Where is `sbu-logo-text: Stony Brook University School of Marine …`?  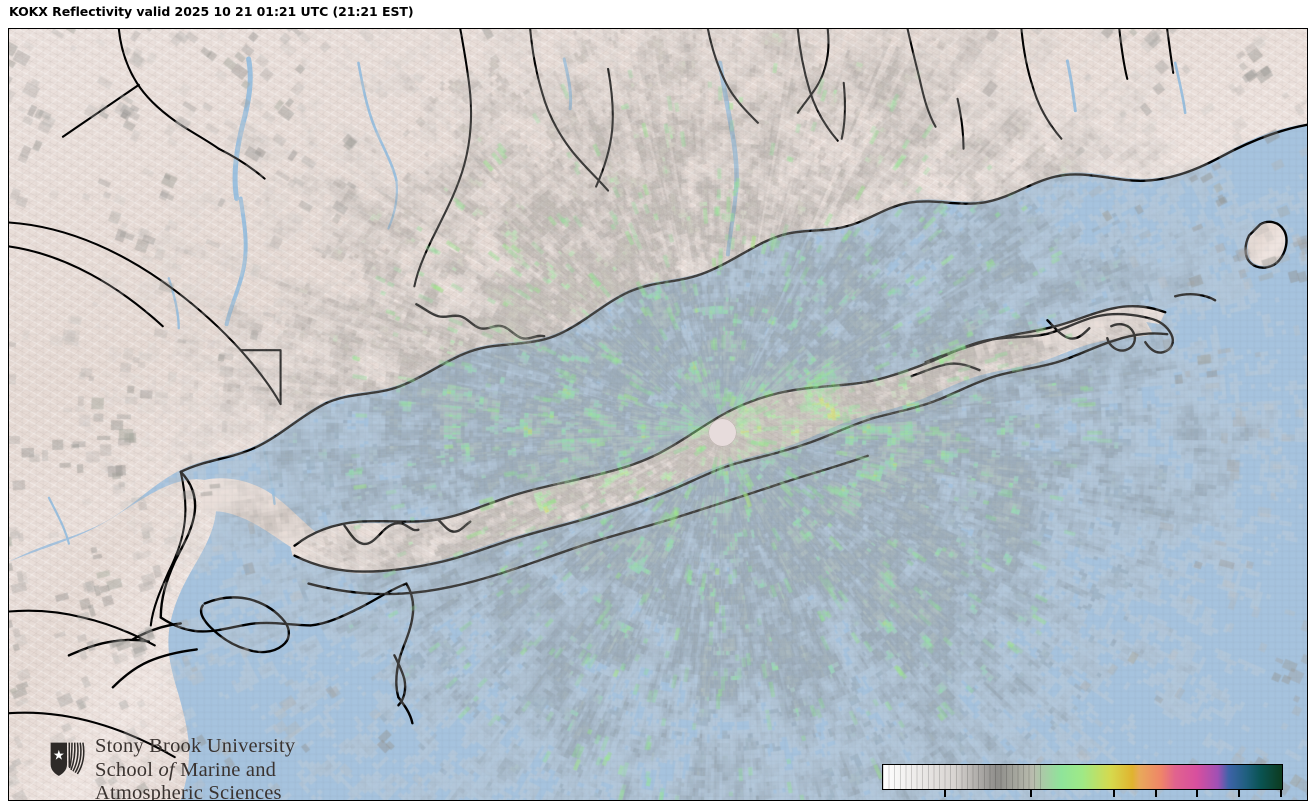
sbu-logo-text: Stony Brook University School of Marine … is located at coordinates (195, 767).